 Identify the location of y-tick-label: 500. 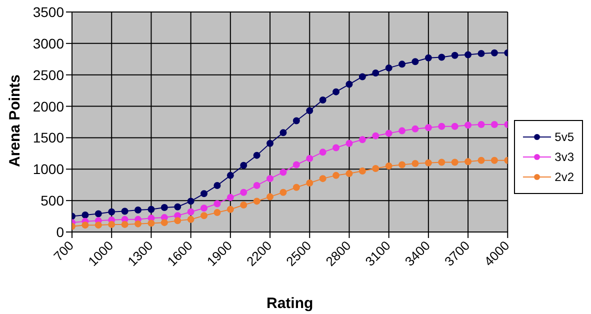
(52, 200).